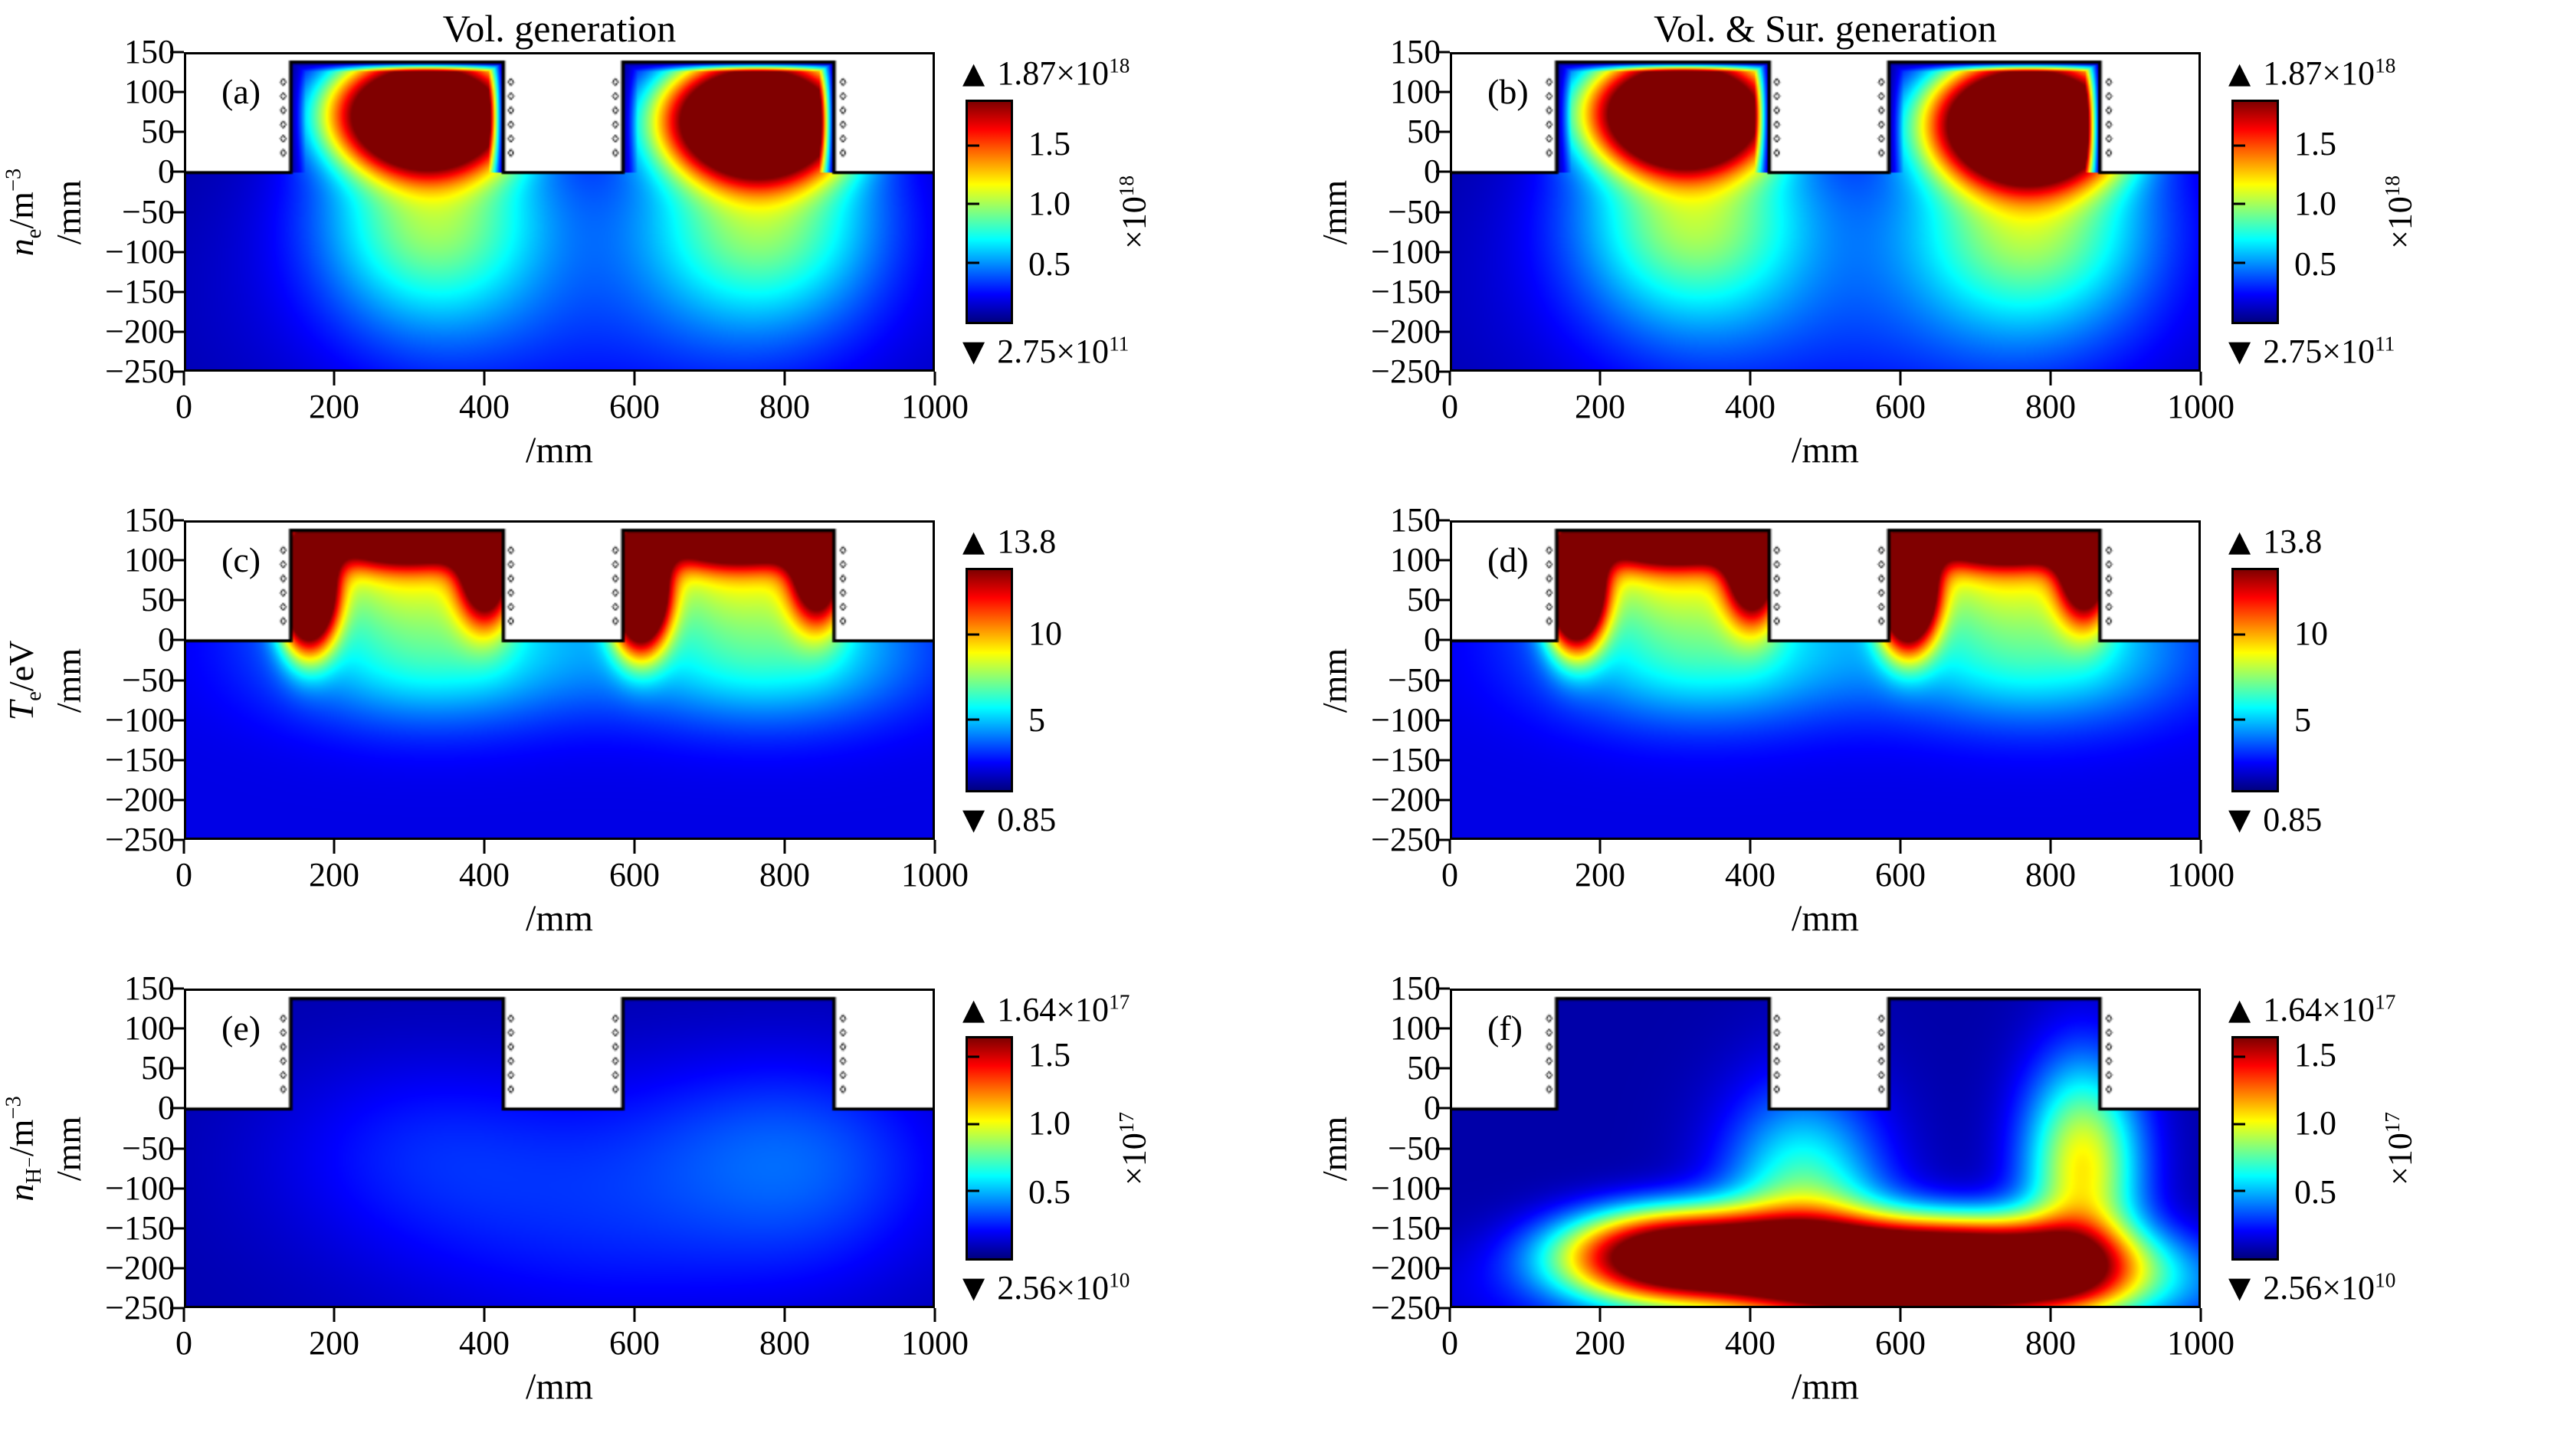 This screenshot has height=1456, width=2564. Describe the element at coordinates (1424, 600) in the screenshot. I see `tick-label: 50` at that location.